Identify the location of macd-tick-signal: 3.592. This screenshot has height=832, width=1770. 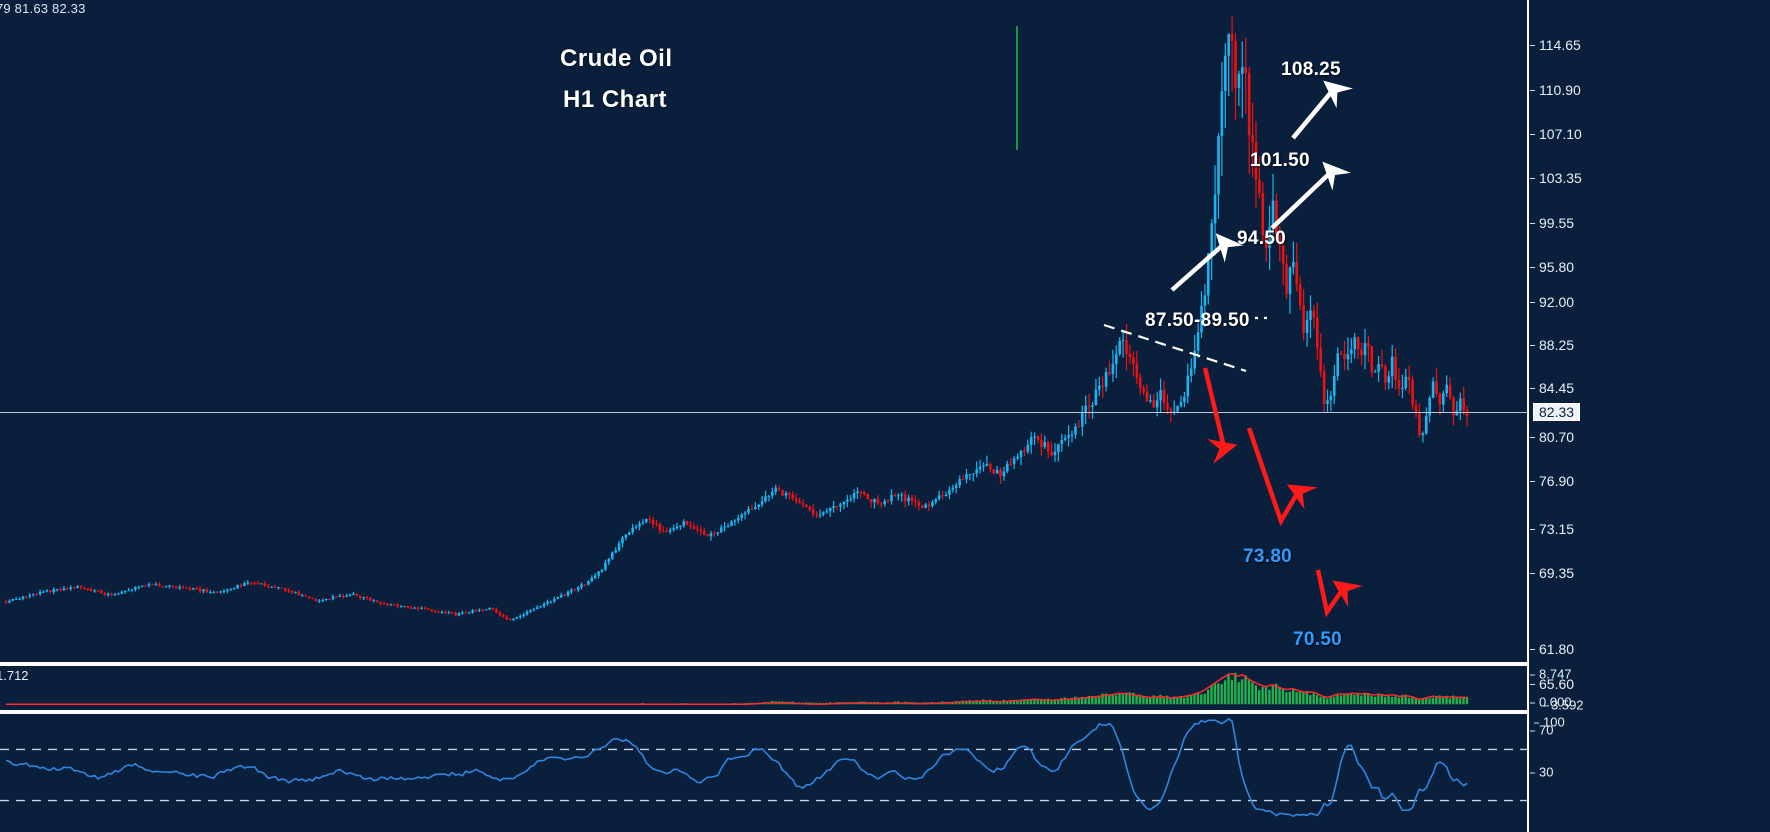
(1563, 705).